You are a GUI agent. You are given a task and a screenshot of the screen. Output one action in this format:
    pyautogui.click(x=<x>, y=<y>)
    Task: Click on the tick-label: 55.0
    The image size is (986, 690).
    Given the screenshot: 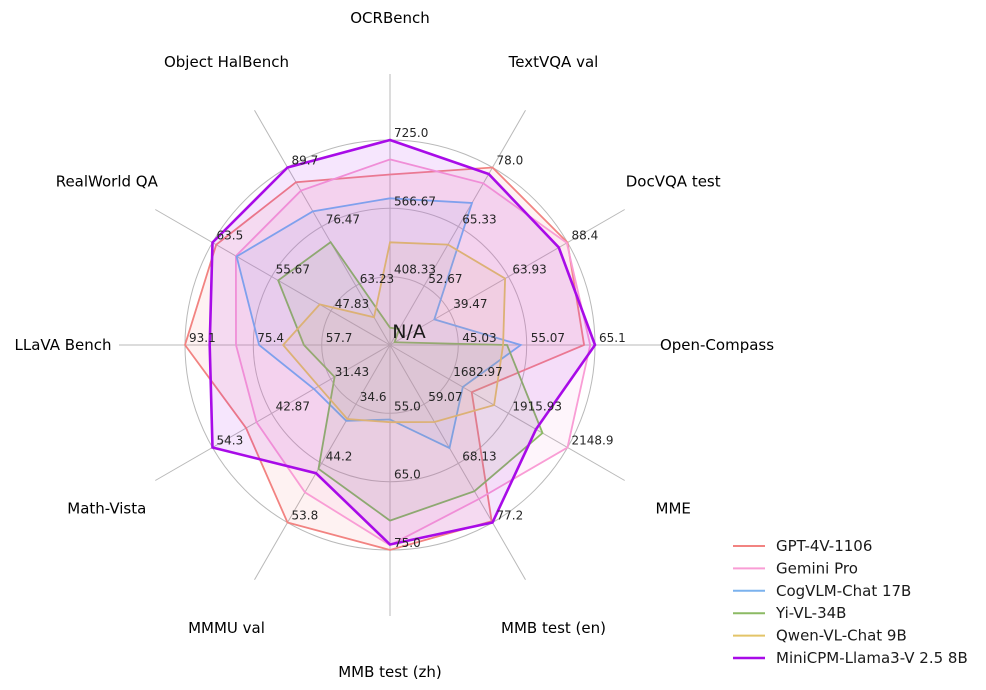 What is the action you would take?
    pyautogui.click(x=407, y=406)
    